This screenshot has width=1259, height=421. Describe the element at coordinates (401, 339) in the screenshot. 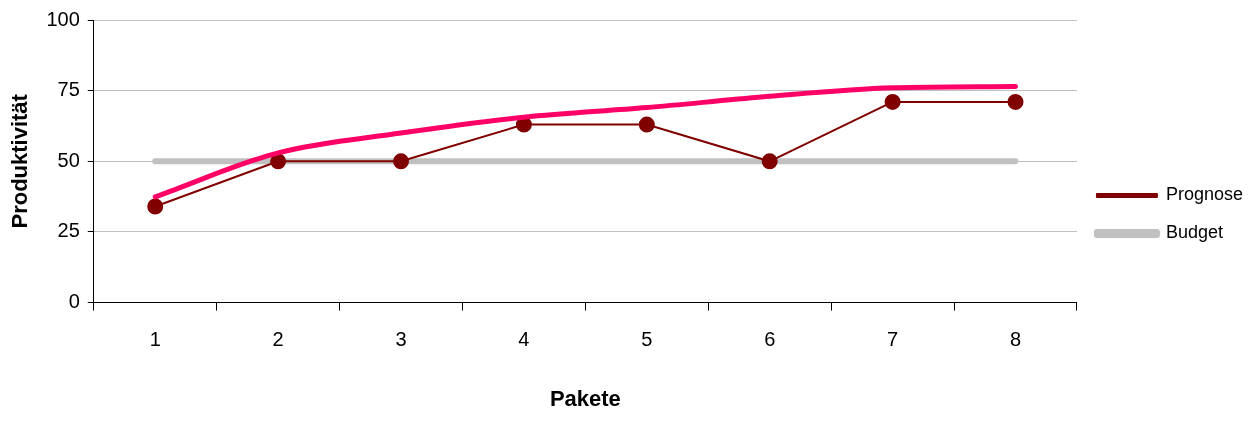

I see `x-tick-label: 3` at that location.